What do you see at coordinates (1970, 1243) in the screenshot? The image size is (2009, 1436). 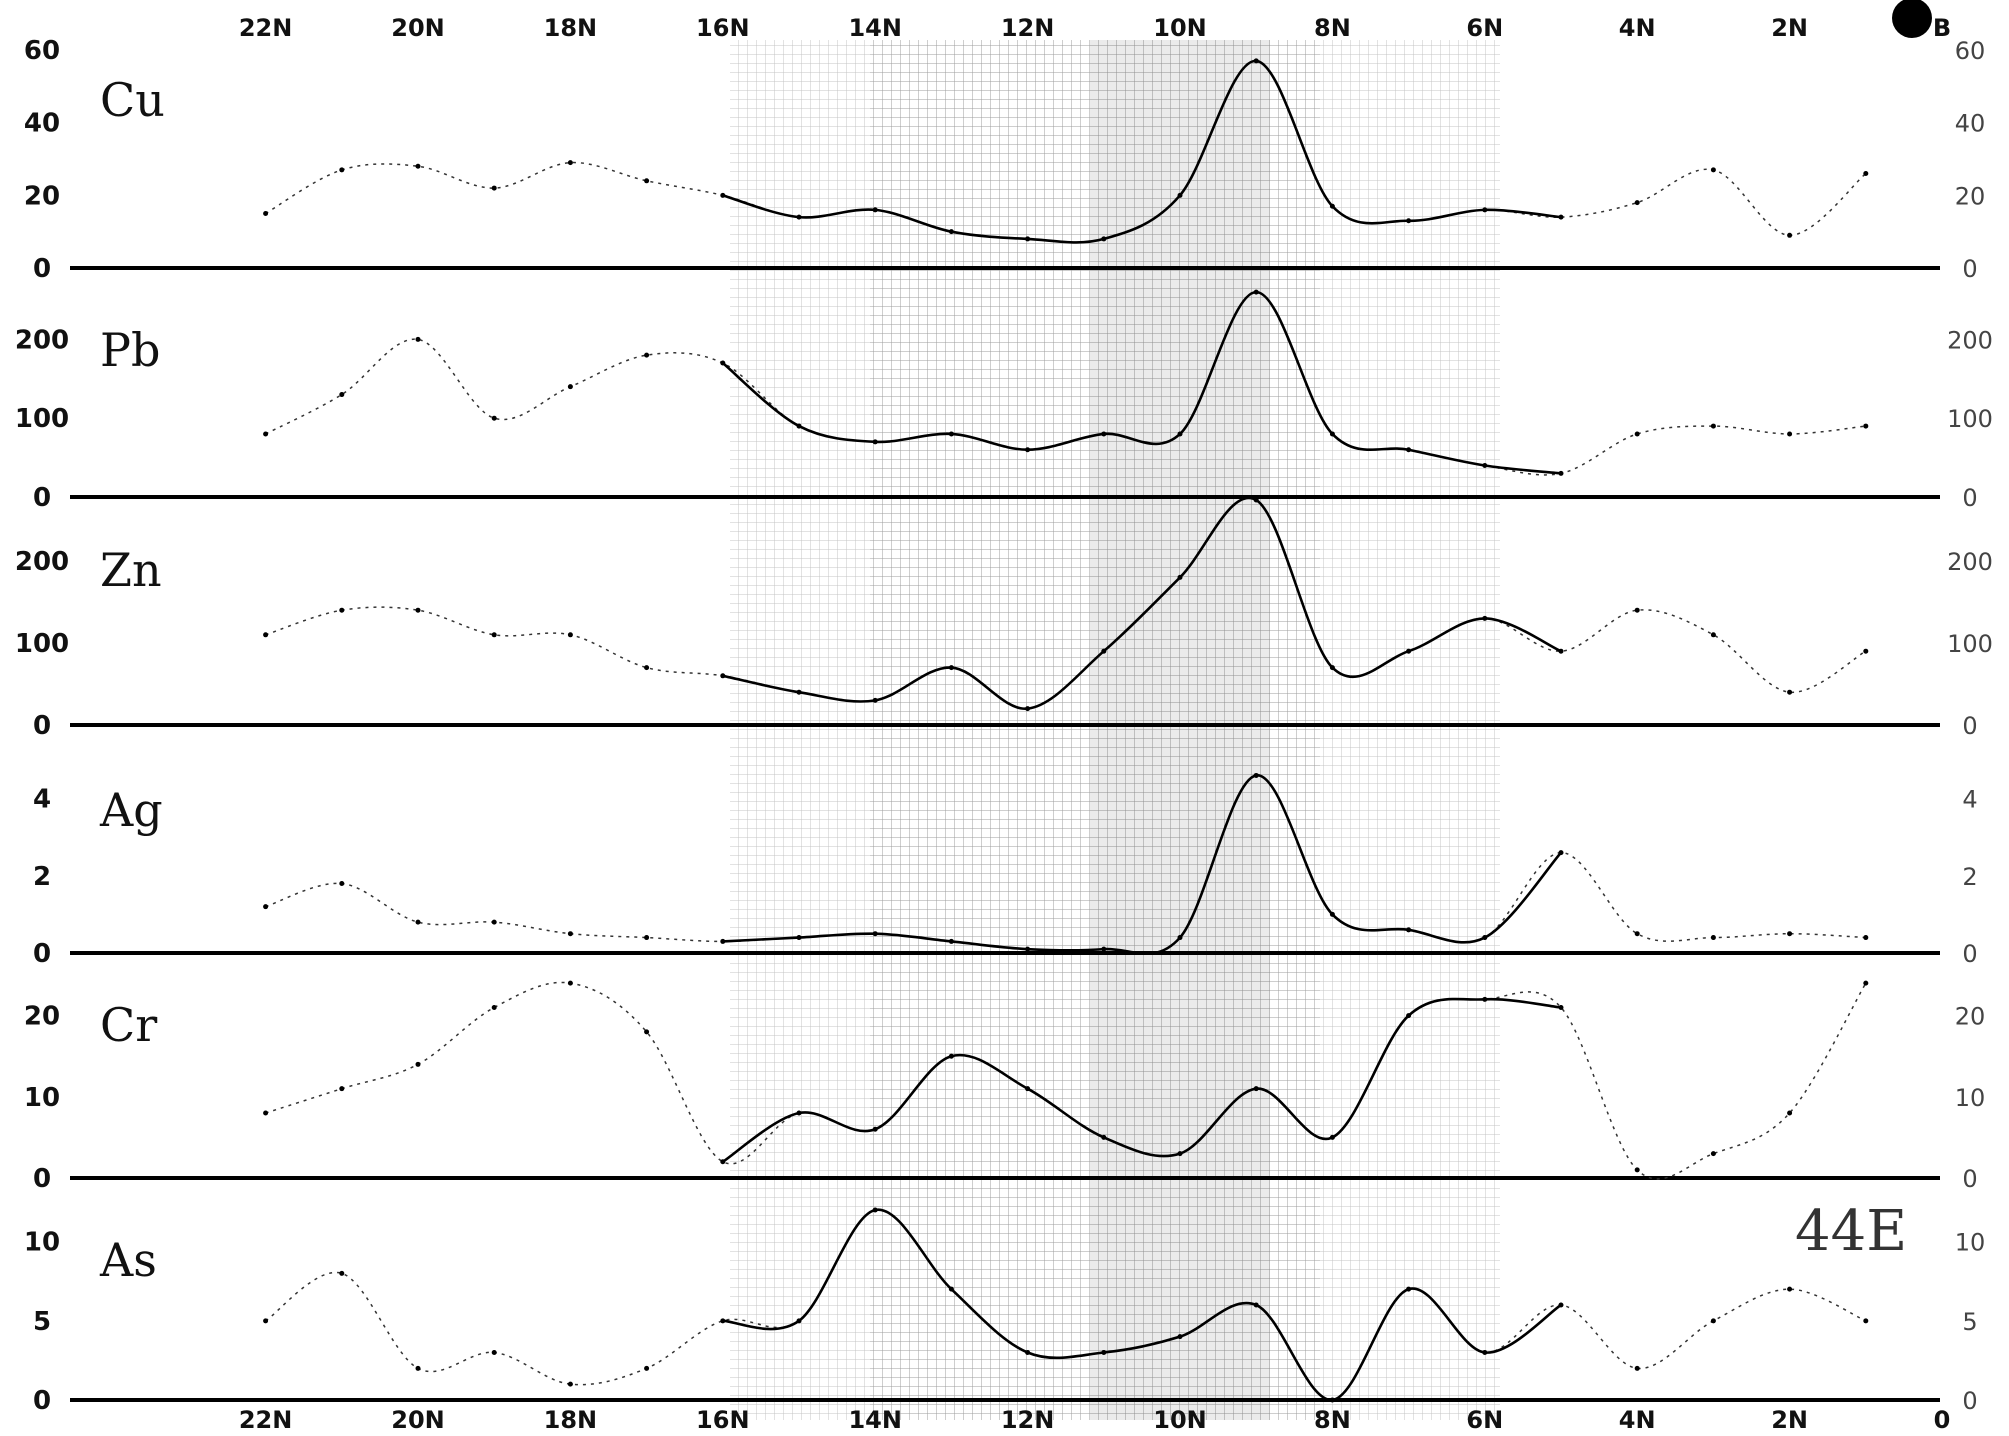 I see `y-tick-label-right: 10` at bounding box center [1970, 1243].